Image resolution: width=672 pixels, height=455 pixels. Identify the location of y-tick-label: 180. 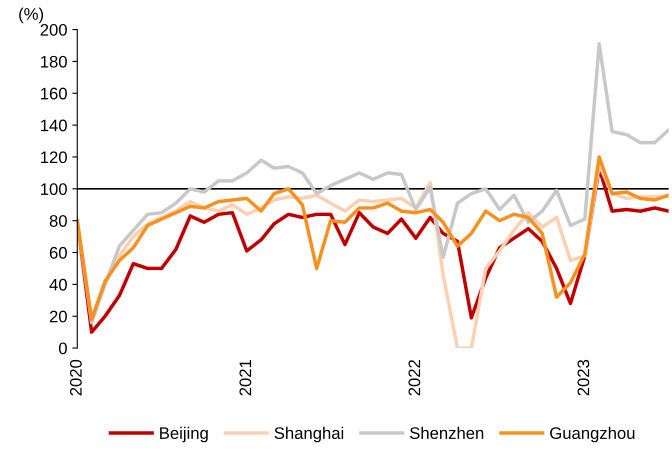
(54, 62).